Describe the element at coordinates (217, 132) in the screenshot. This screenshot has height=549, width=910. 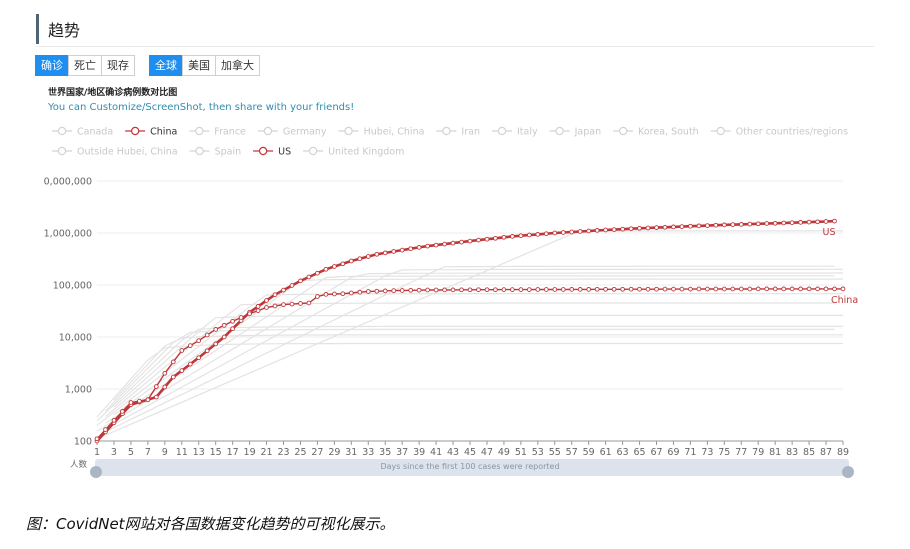
I see `legend-item-france: France` at that location.